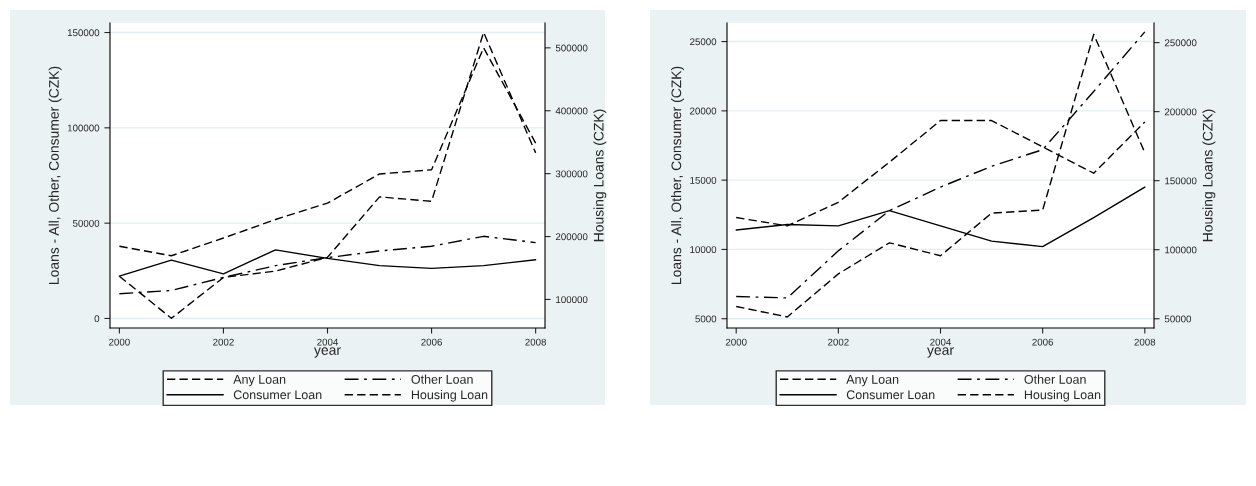 The height and width of the screenshot is (486, 1256). I want to click on y2-tick-label: 300000, so click(571, 174).